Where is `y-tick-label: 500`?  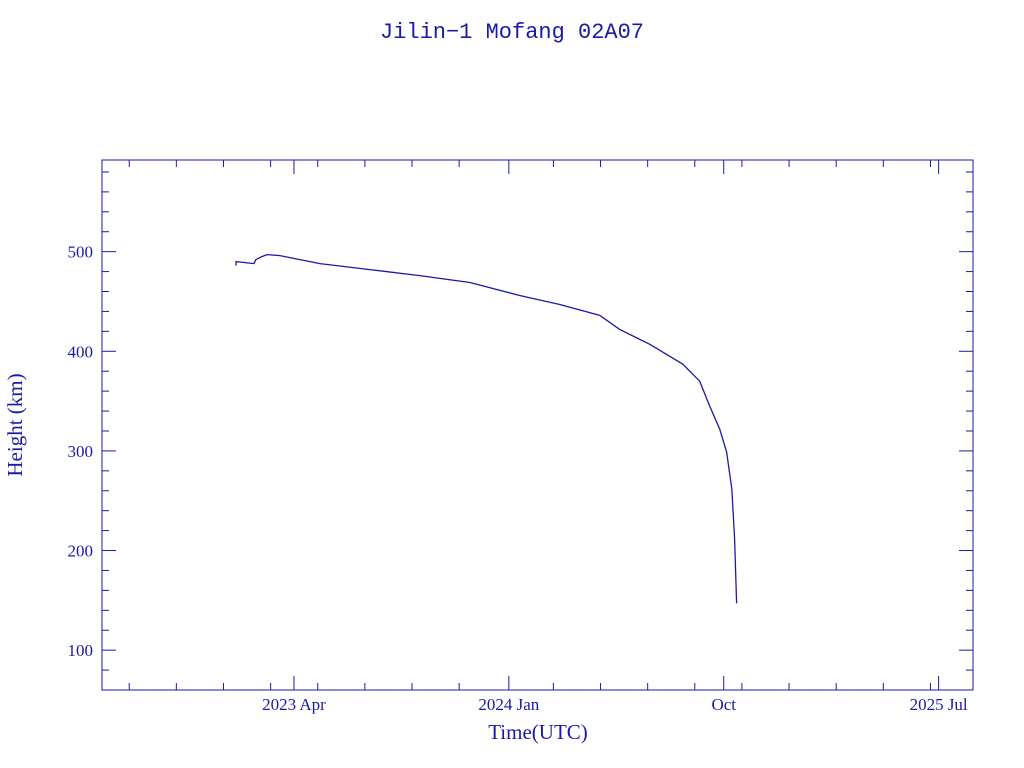
y-tick-label: 500 is located at coordinates (81, 252).